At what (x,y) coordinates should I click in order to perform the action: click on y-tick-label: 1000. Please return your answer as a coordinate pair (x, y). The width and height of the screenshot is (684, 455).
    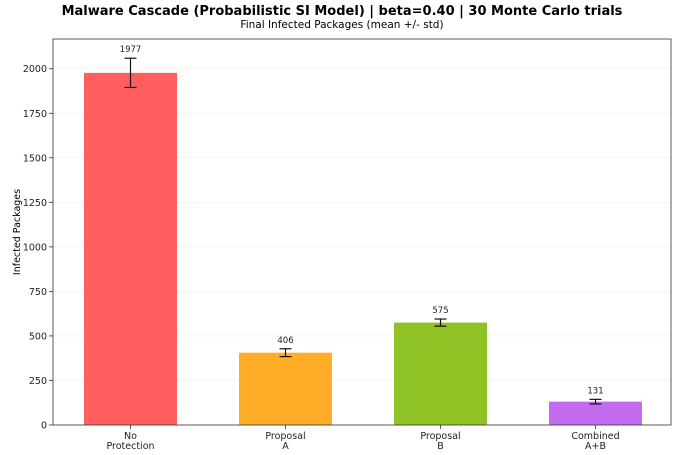
    Looking at the image, I should click on (35, 247).